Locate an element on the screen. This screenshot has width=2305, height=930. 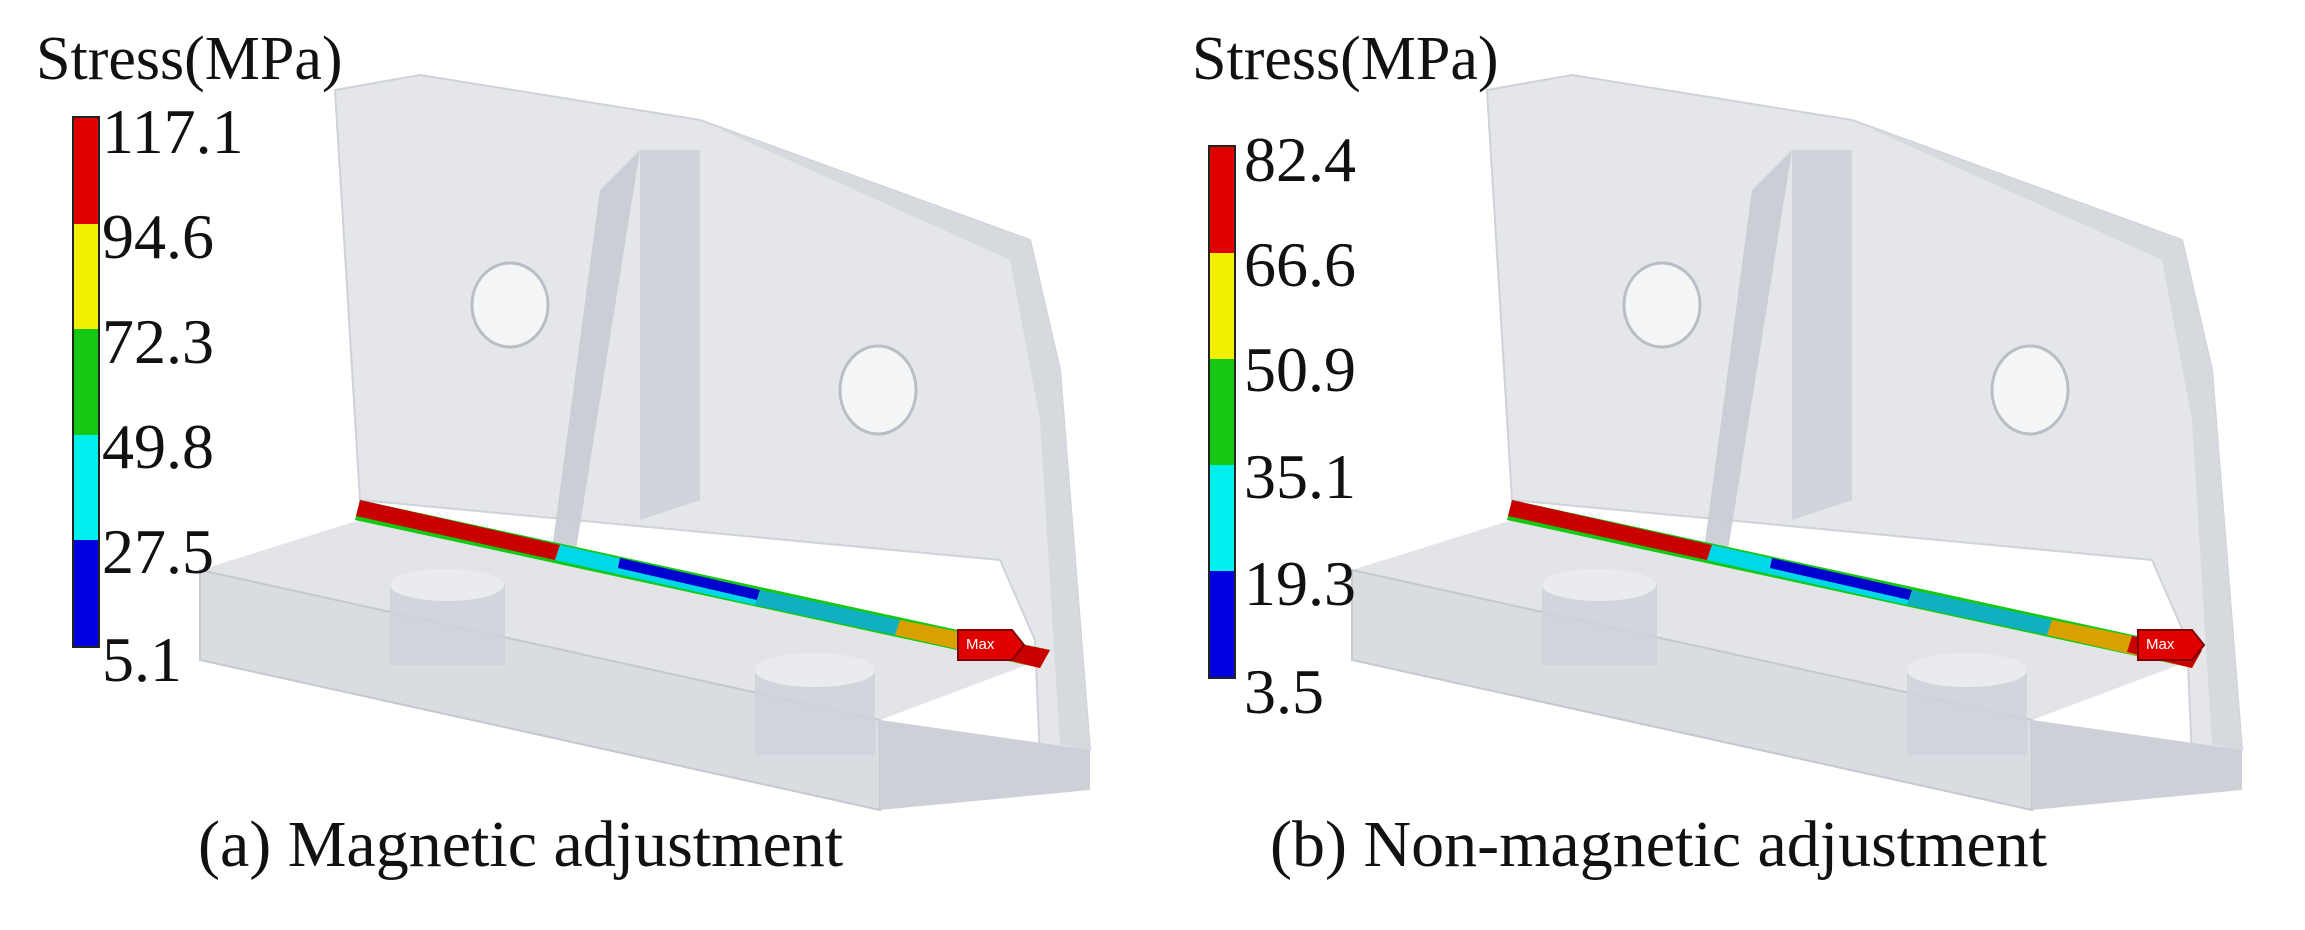
tick-label: 82.4 is located at coordinates (1300, 159).